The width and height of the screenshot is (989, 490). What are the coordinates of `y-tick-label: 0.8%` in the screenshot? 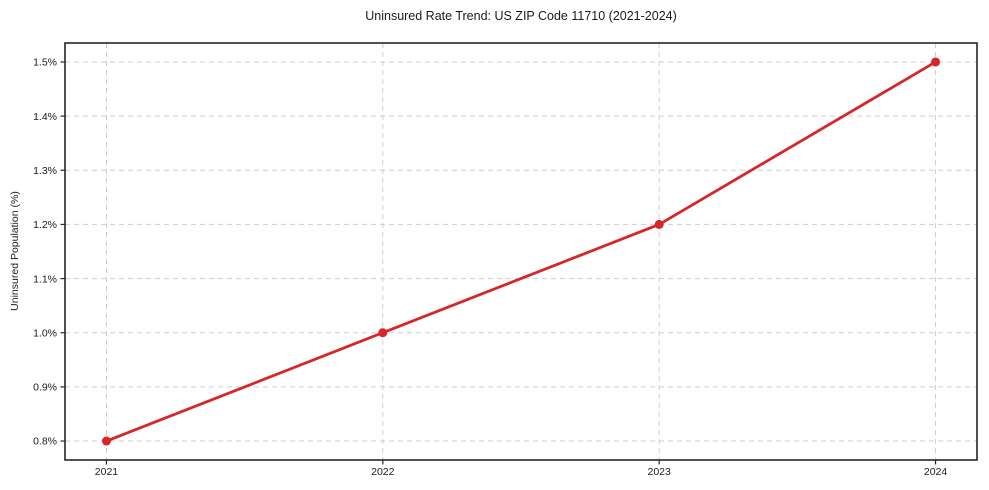 It's located at (45, 442).